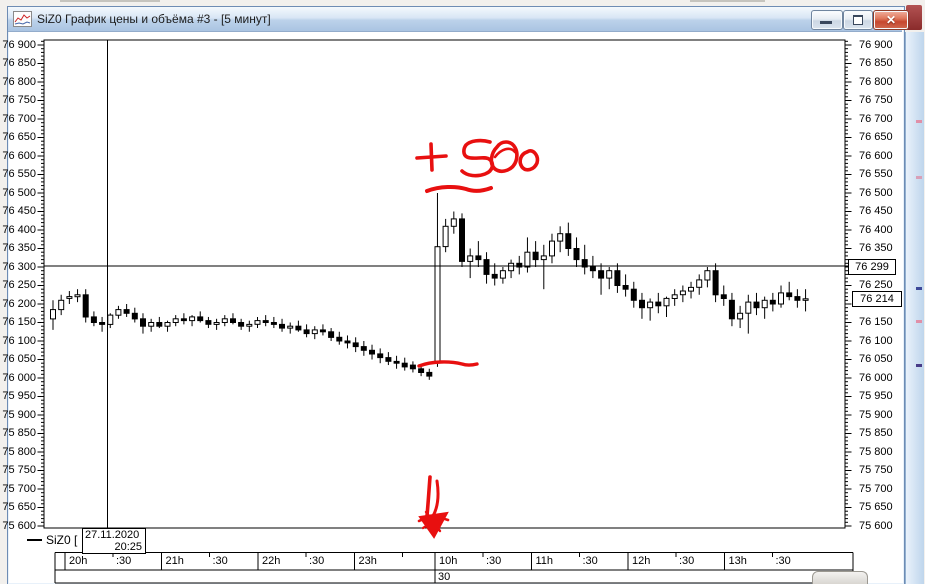 This screenshot has height=584, width=925. I want to click on background-scrollbar, so click(914, 308).